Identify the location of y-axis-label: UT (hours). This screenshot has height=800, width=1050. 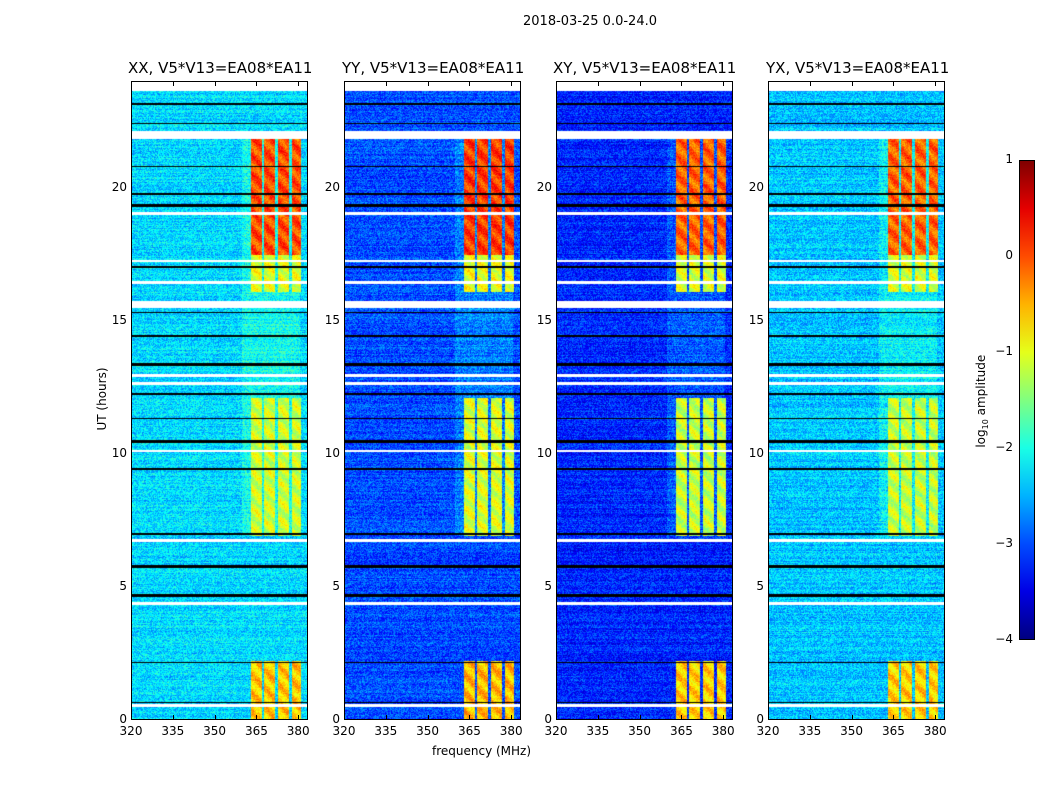
(102, 399).